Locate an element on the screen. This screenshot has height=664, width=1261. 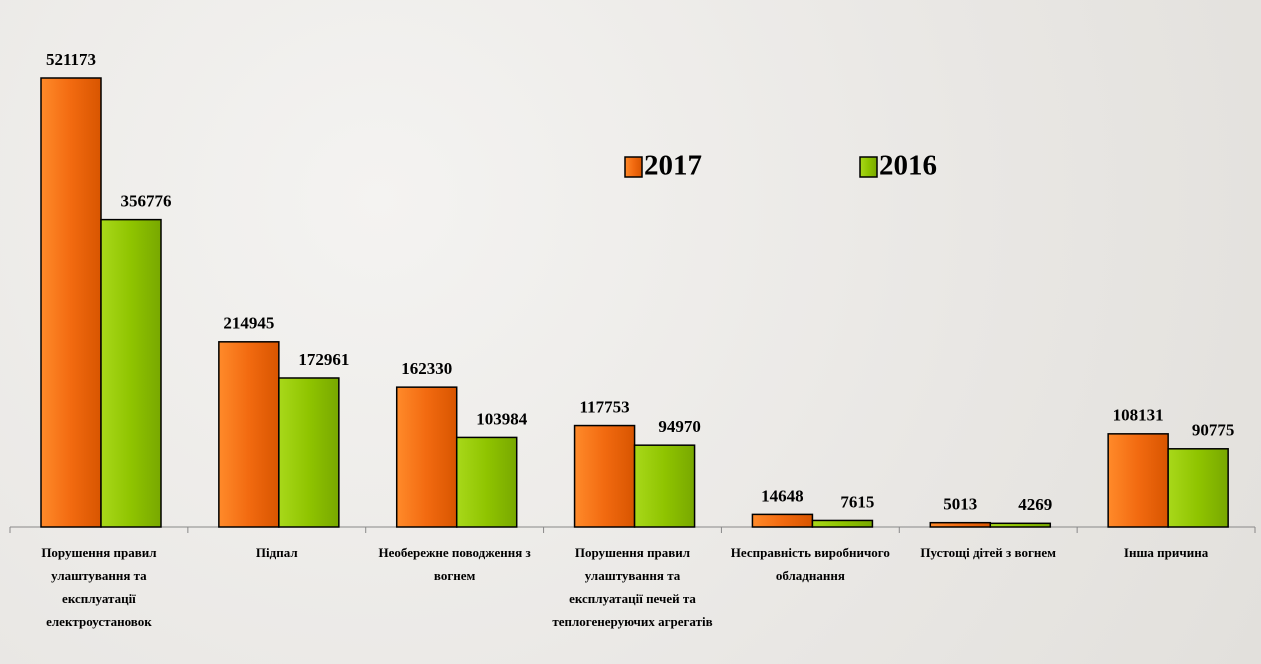
data-label: 108131 is located at coordinates (1138, 415).